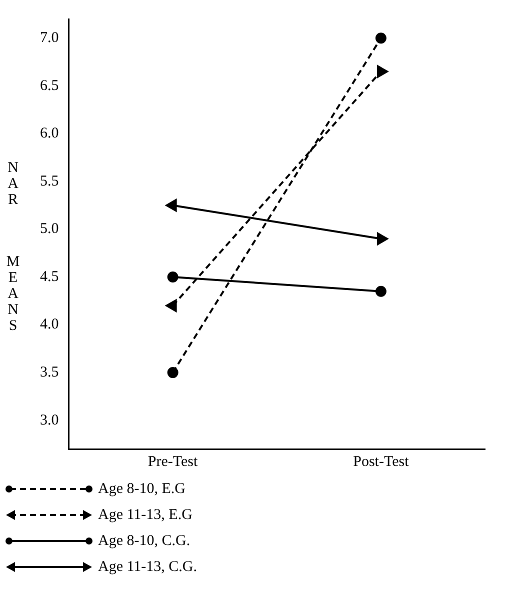  What do you see at coordinates (13, 247) in the screenshot?
I see `y-axis-title: NAR MEANS` at bounding box center [13, 247].